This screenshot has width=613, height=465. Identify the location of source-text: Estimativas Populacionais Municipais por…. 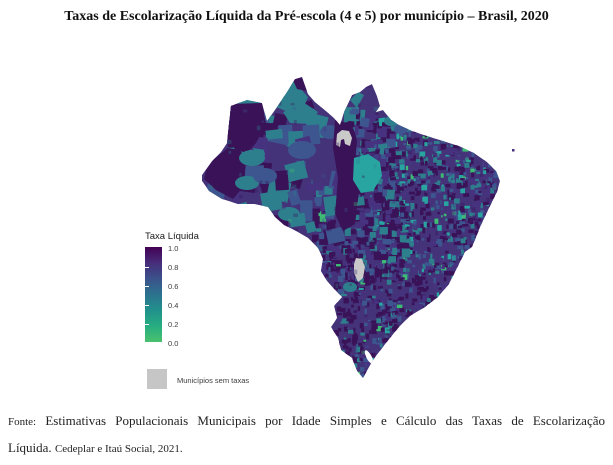
(325, 420).